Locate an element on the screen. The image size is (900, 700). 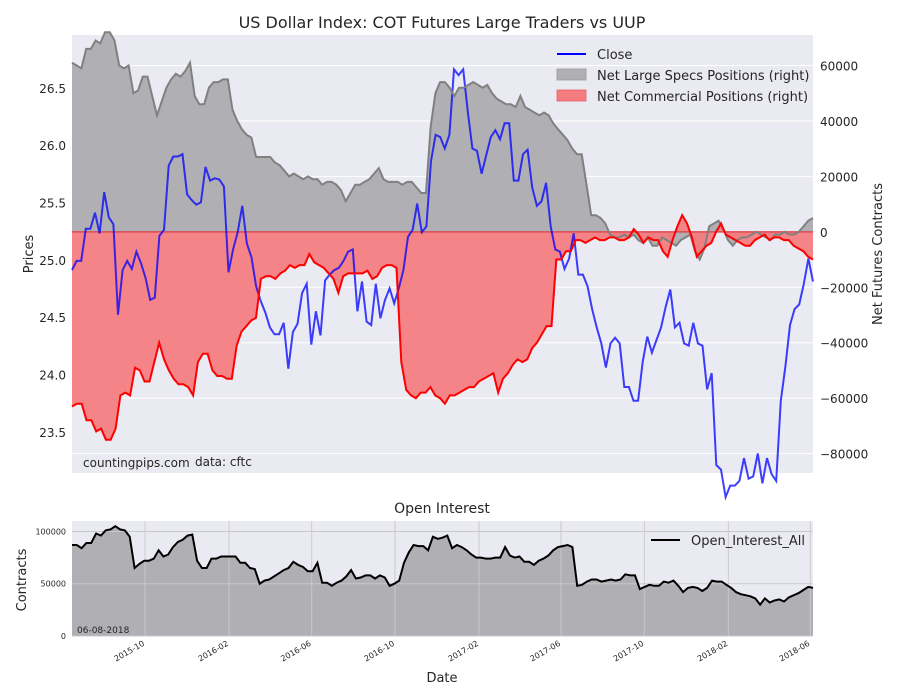
oi-y-axis-label: Contracts is located at coordinates (22, 579).